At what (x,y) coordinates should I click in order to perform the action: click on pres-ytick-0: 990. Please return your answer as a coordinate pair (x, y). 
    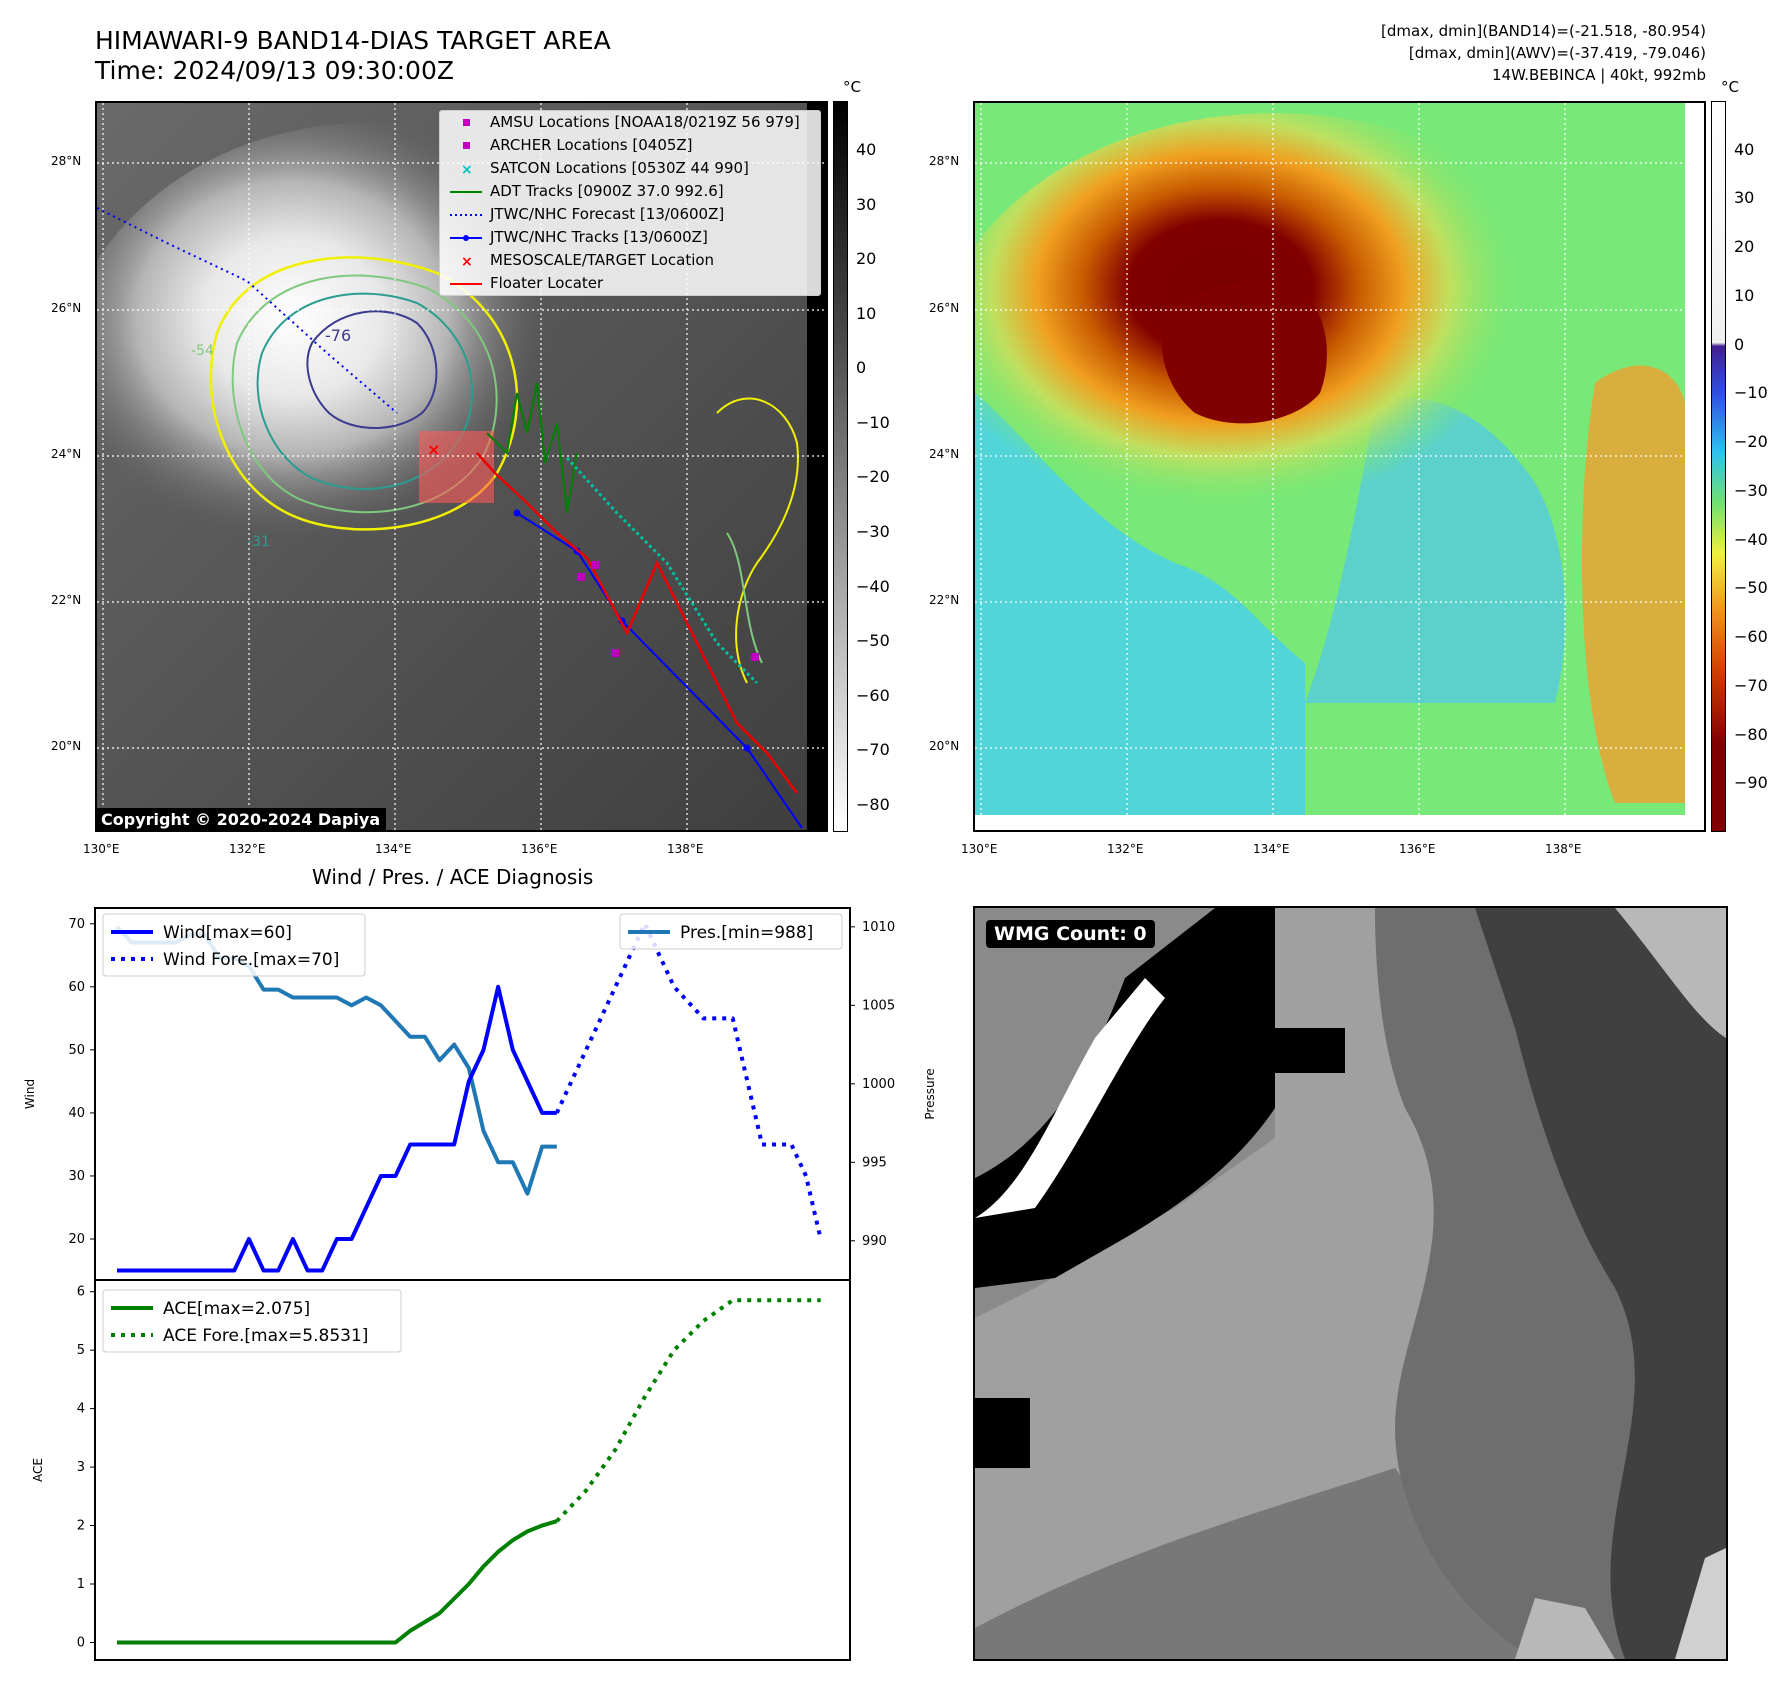
    Looking at the image, I should click on (874, 1241).